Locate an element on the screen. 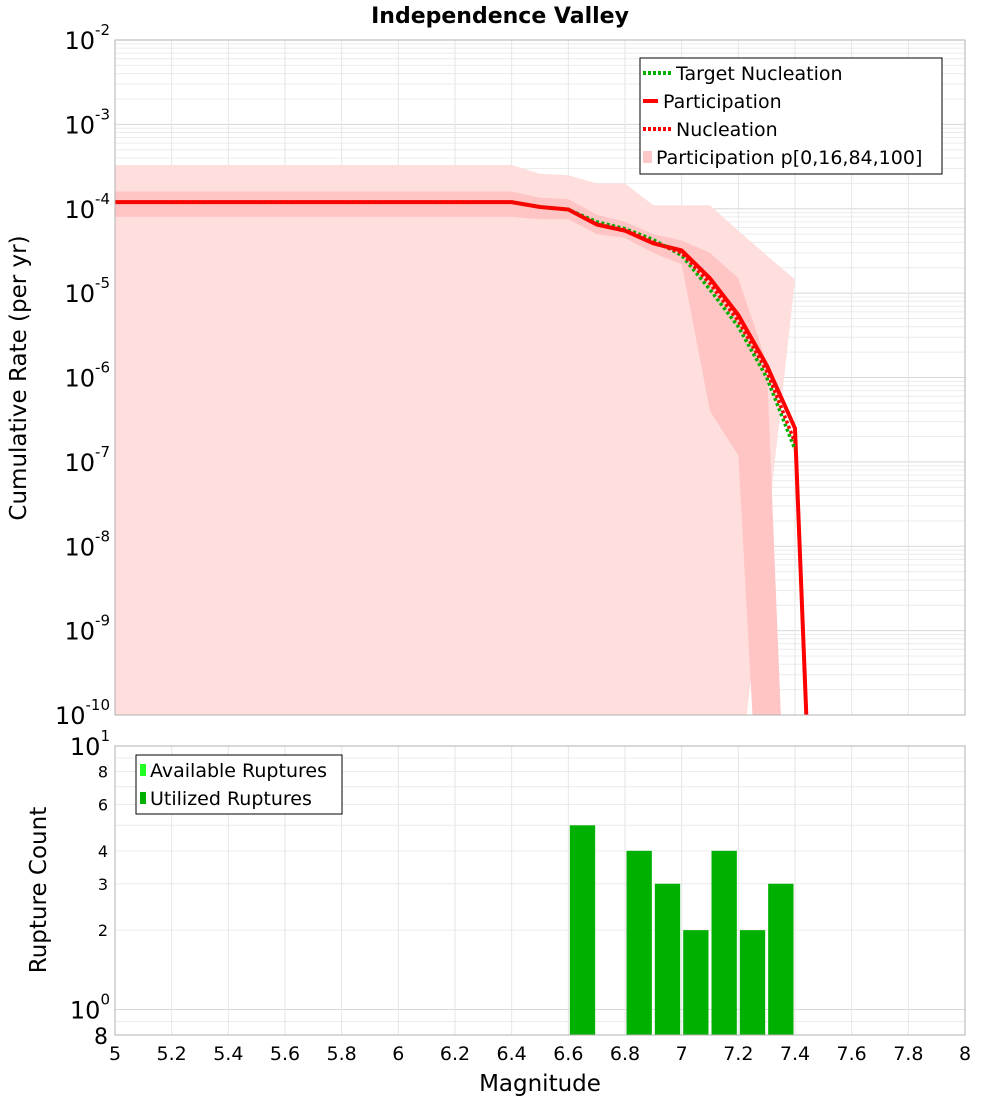  bottom-legend: Available Ruptures Utilized Ruptures is located at coordinates (239, 784).